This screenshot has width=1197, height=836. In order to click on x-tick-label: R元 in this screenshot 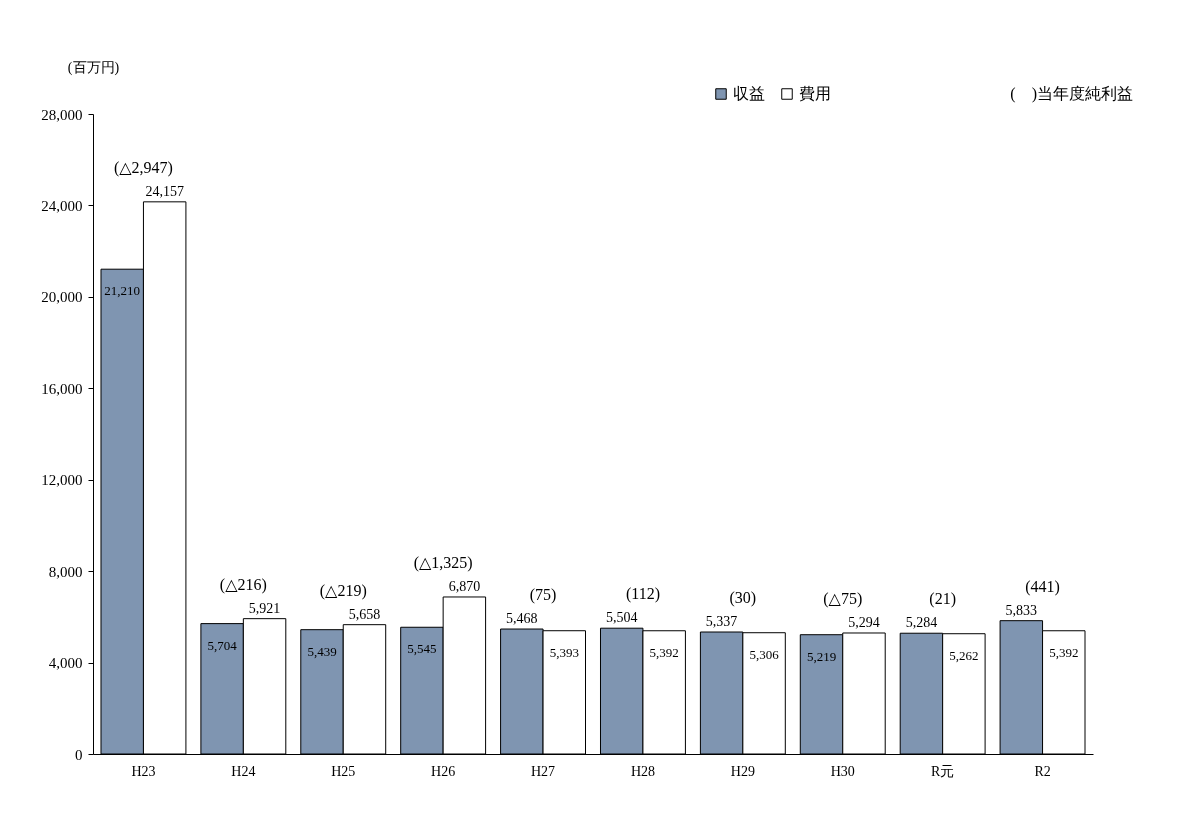, I will do `click(942, 771)`.